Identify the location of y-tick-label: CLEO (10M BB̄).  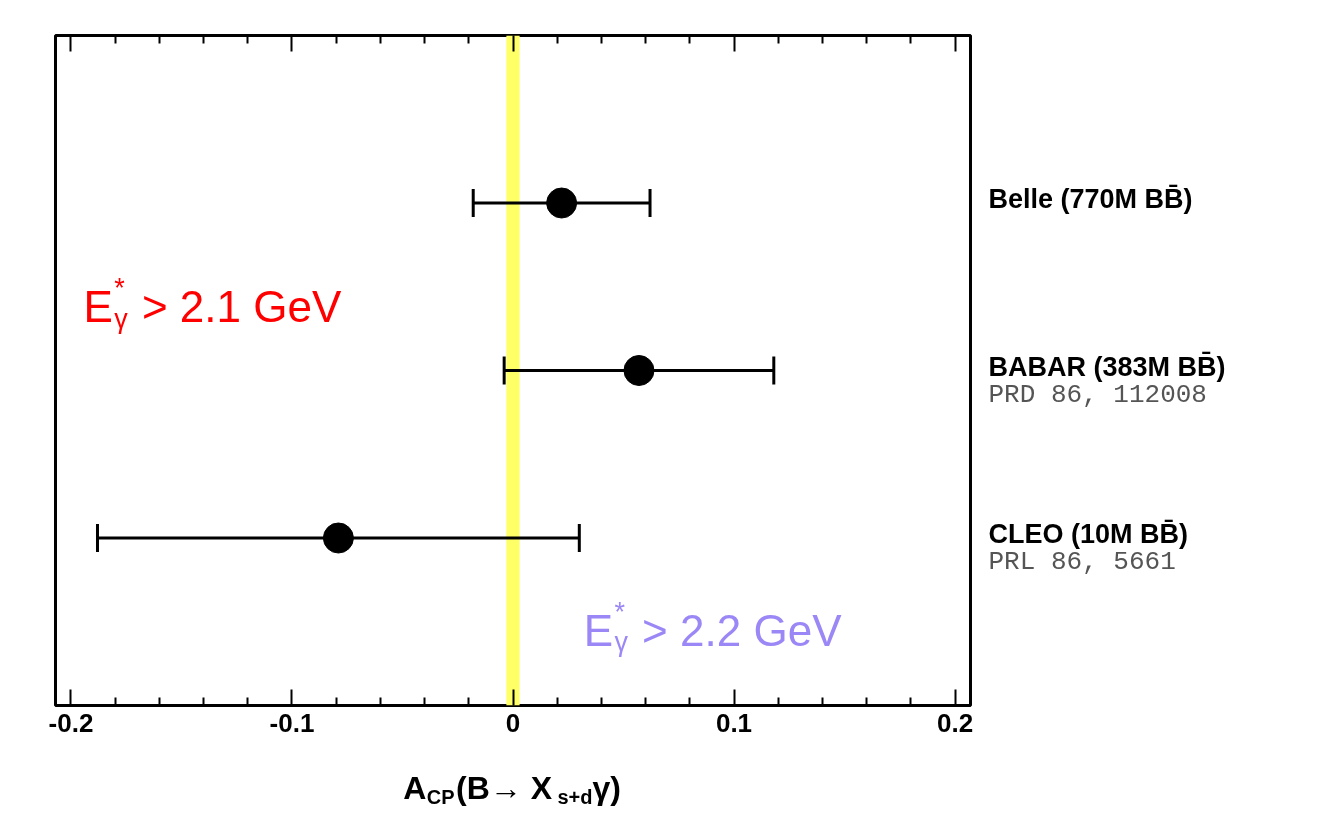
(1088, 533).